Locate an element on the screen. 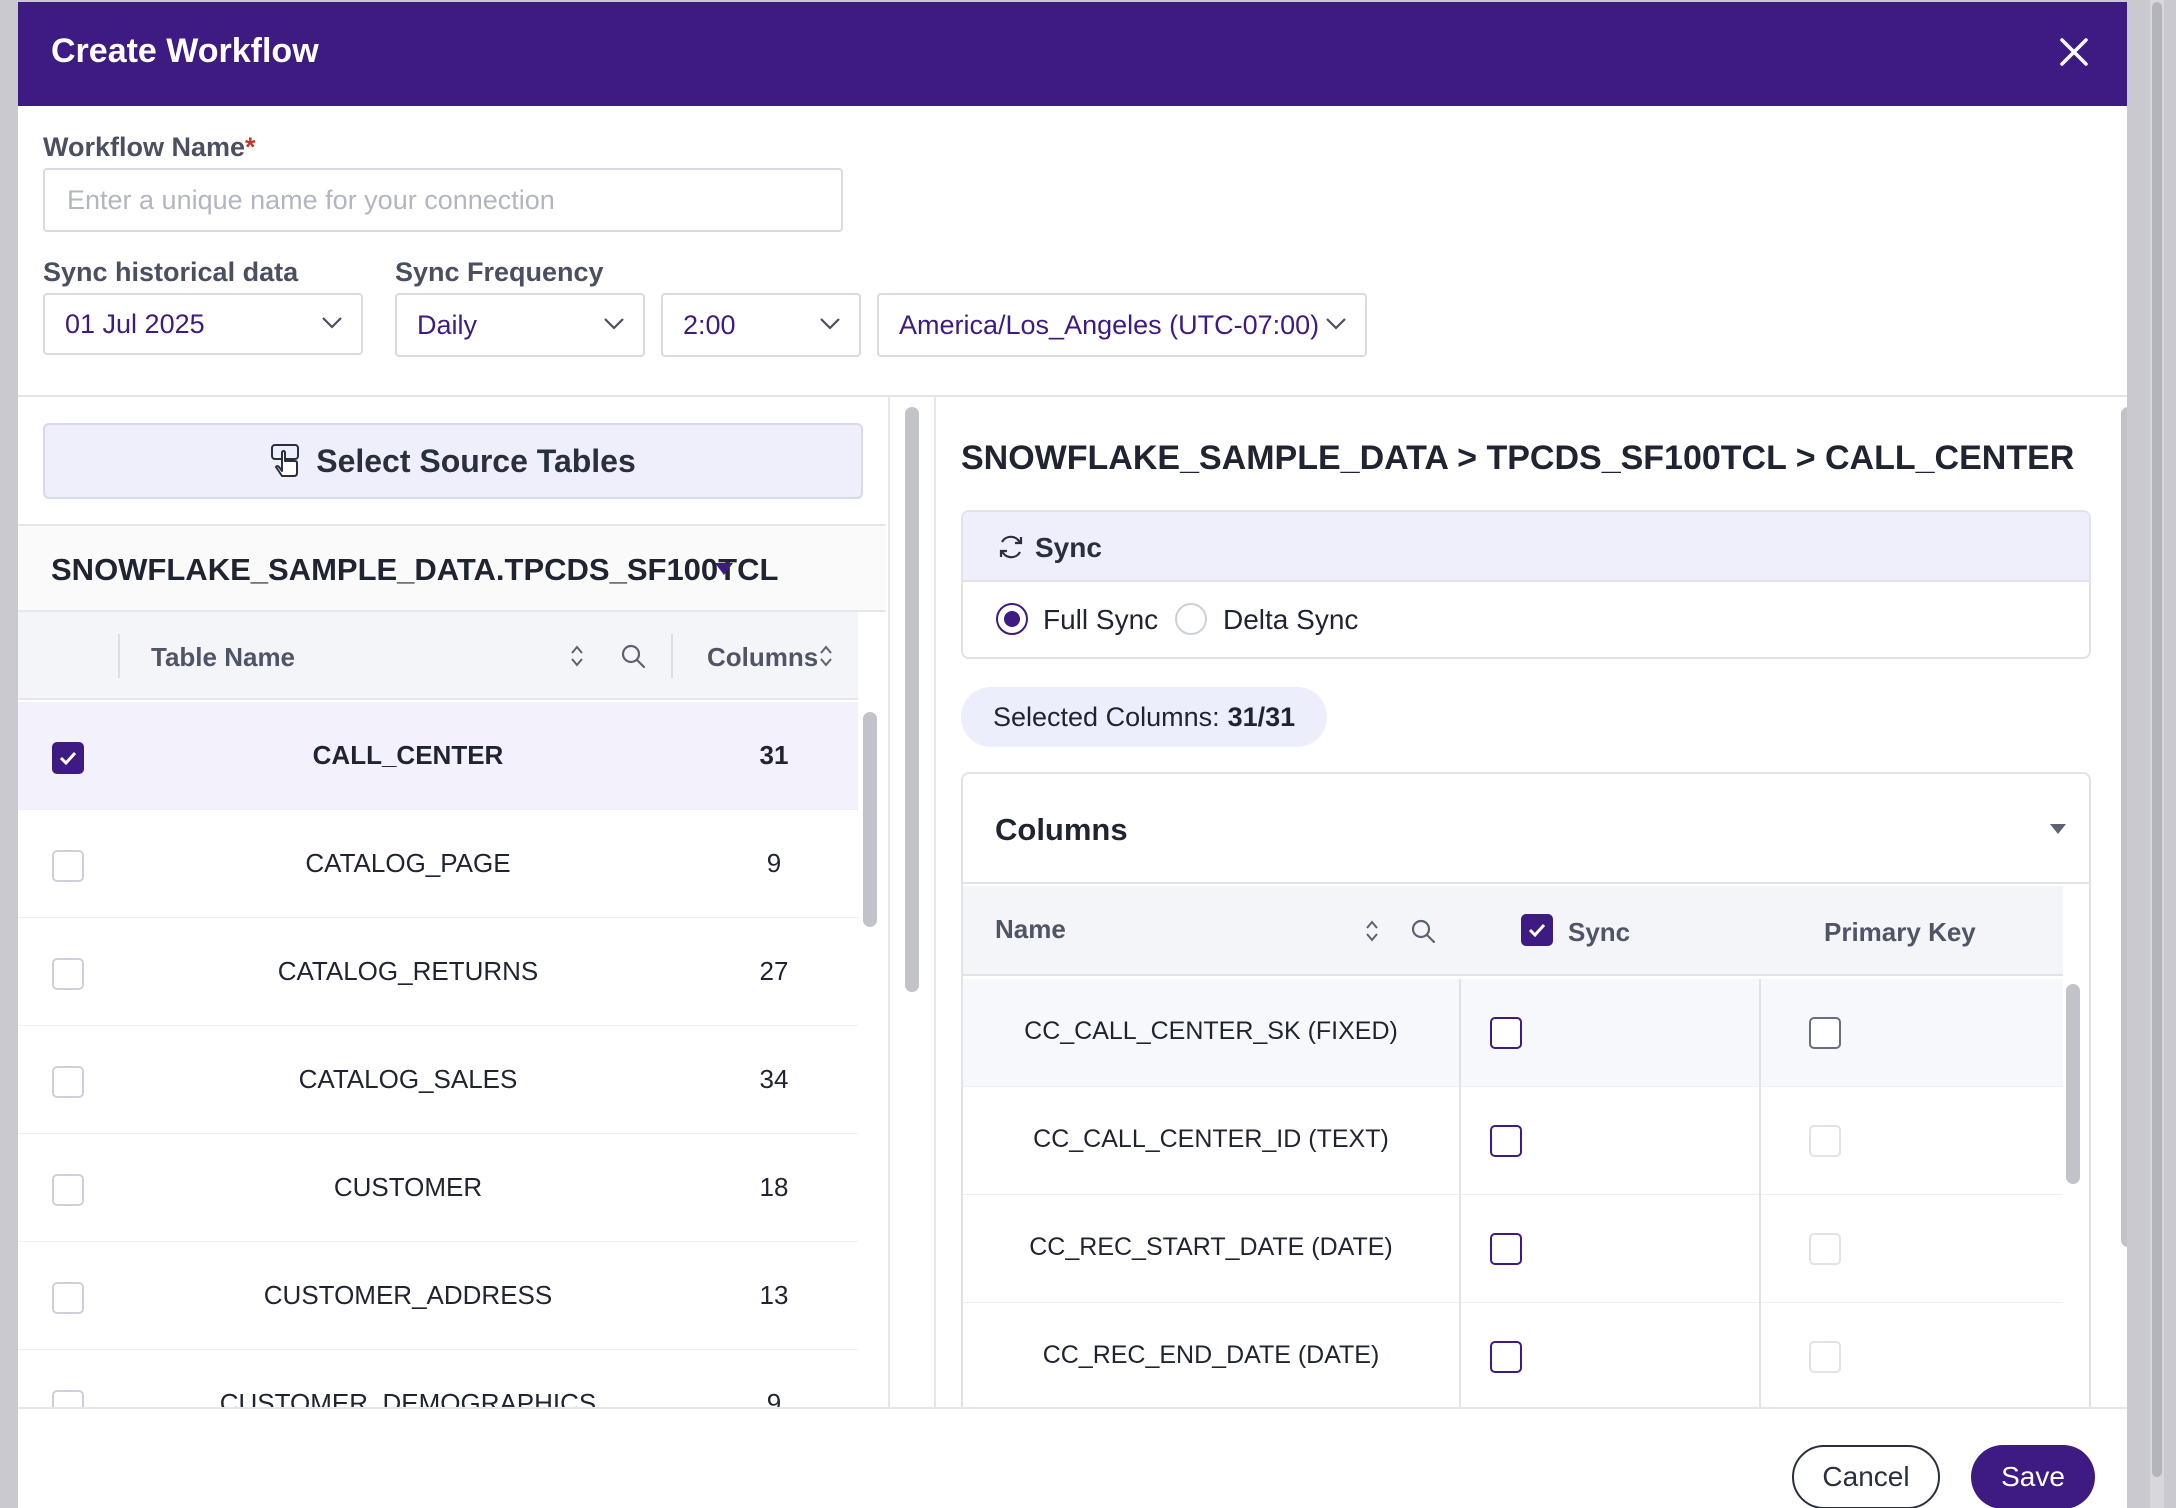 This screenshot has height=1508, width=2176. page-scrollbar-thumb is located at coordinates (2157, 739).